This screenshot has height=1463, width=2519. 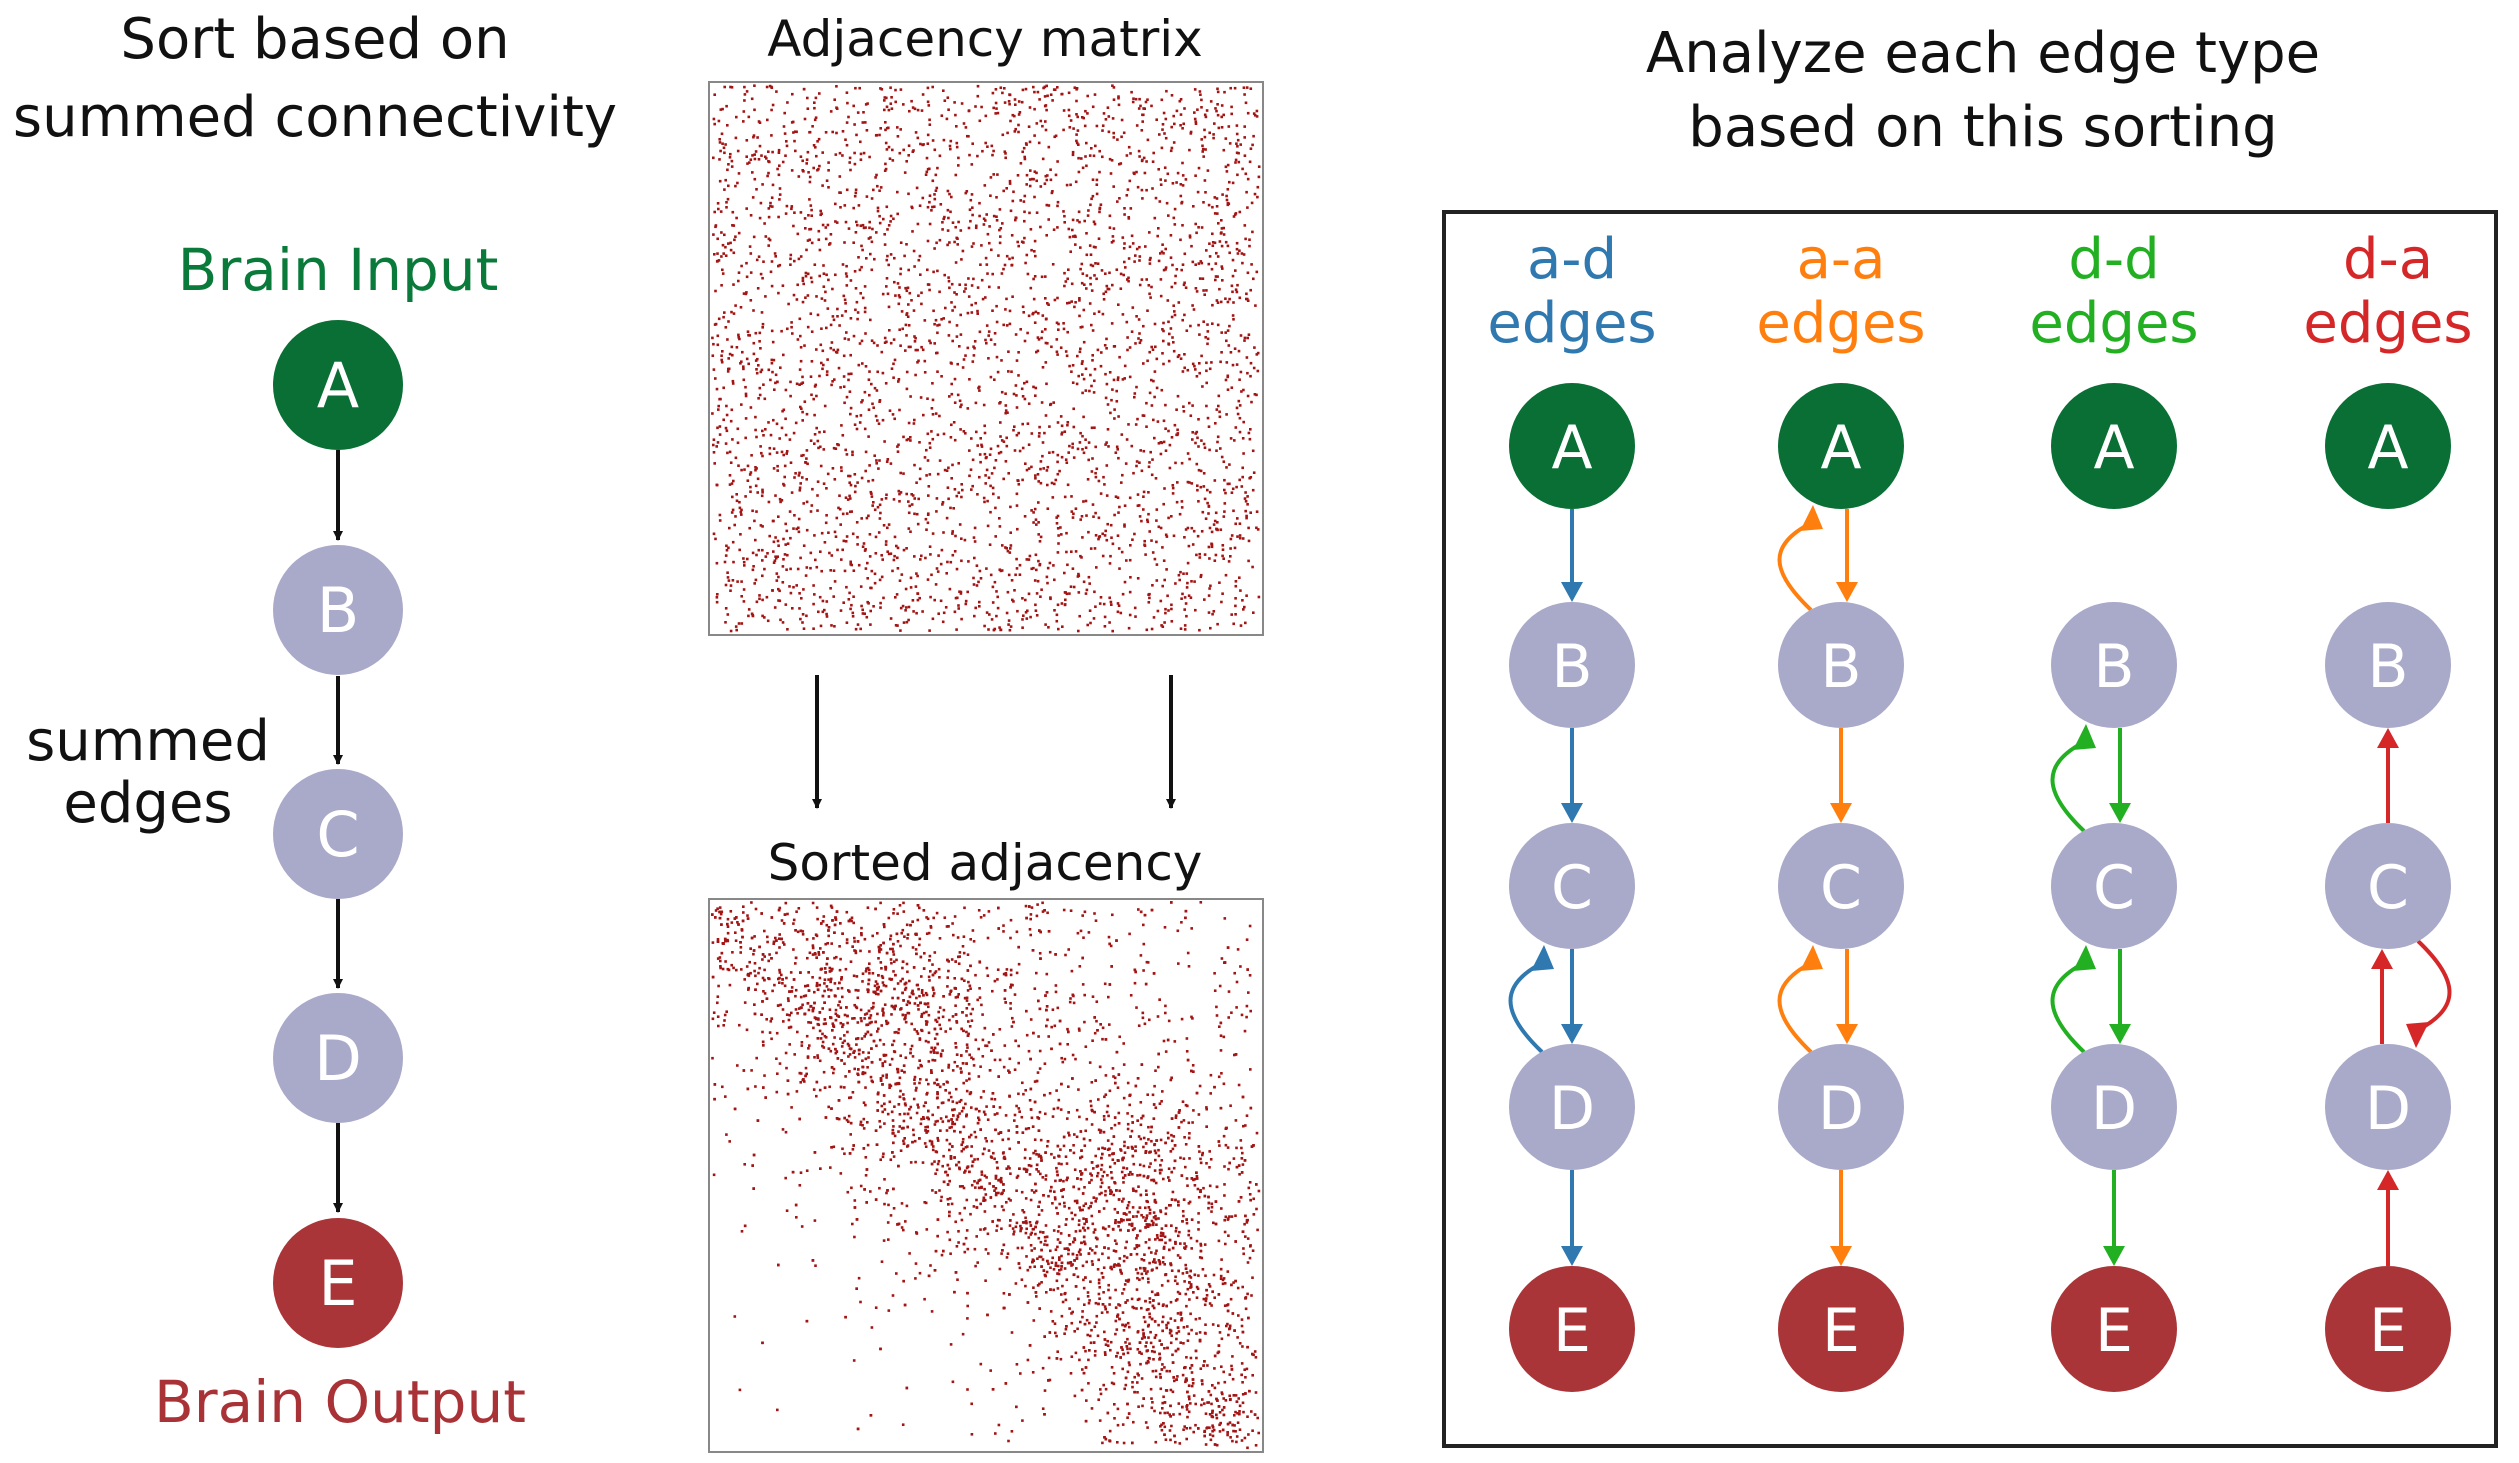 I want to click on column-d-d-node-c: C, so click(x=2114, y=886).